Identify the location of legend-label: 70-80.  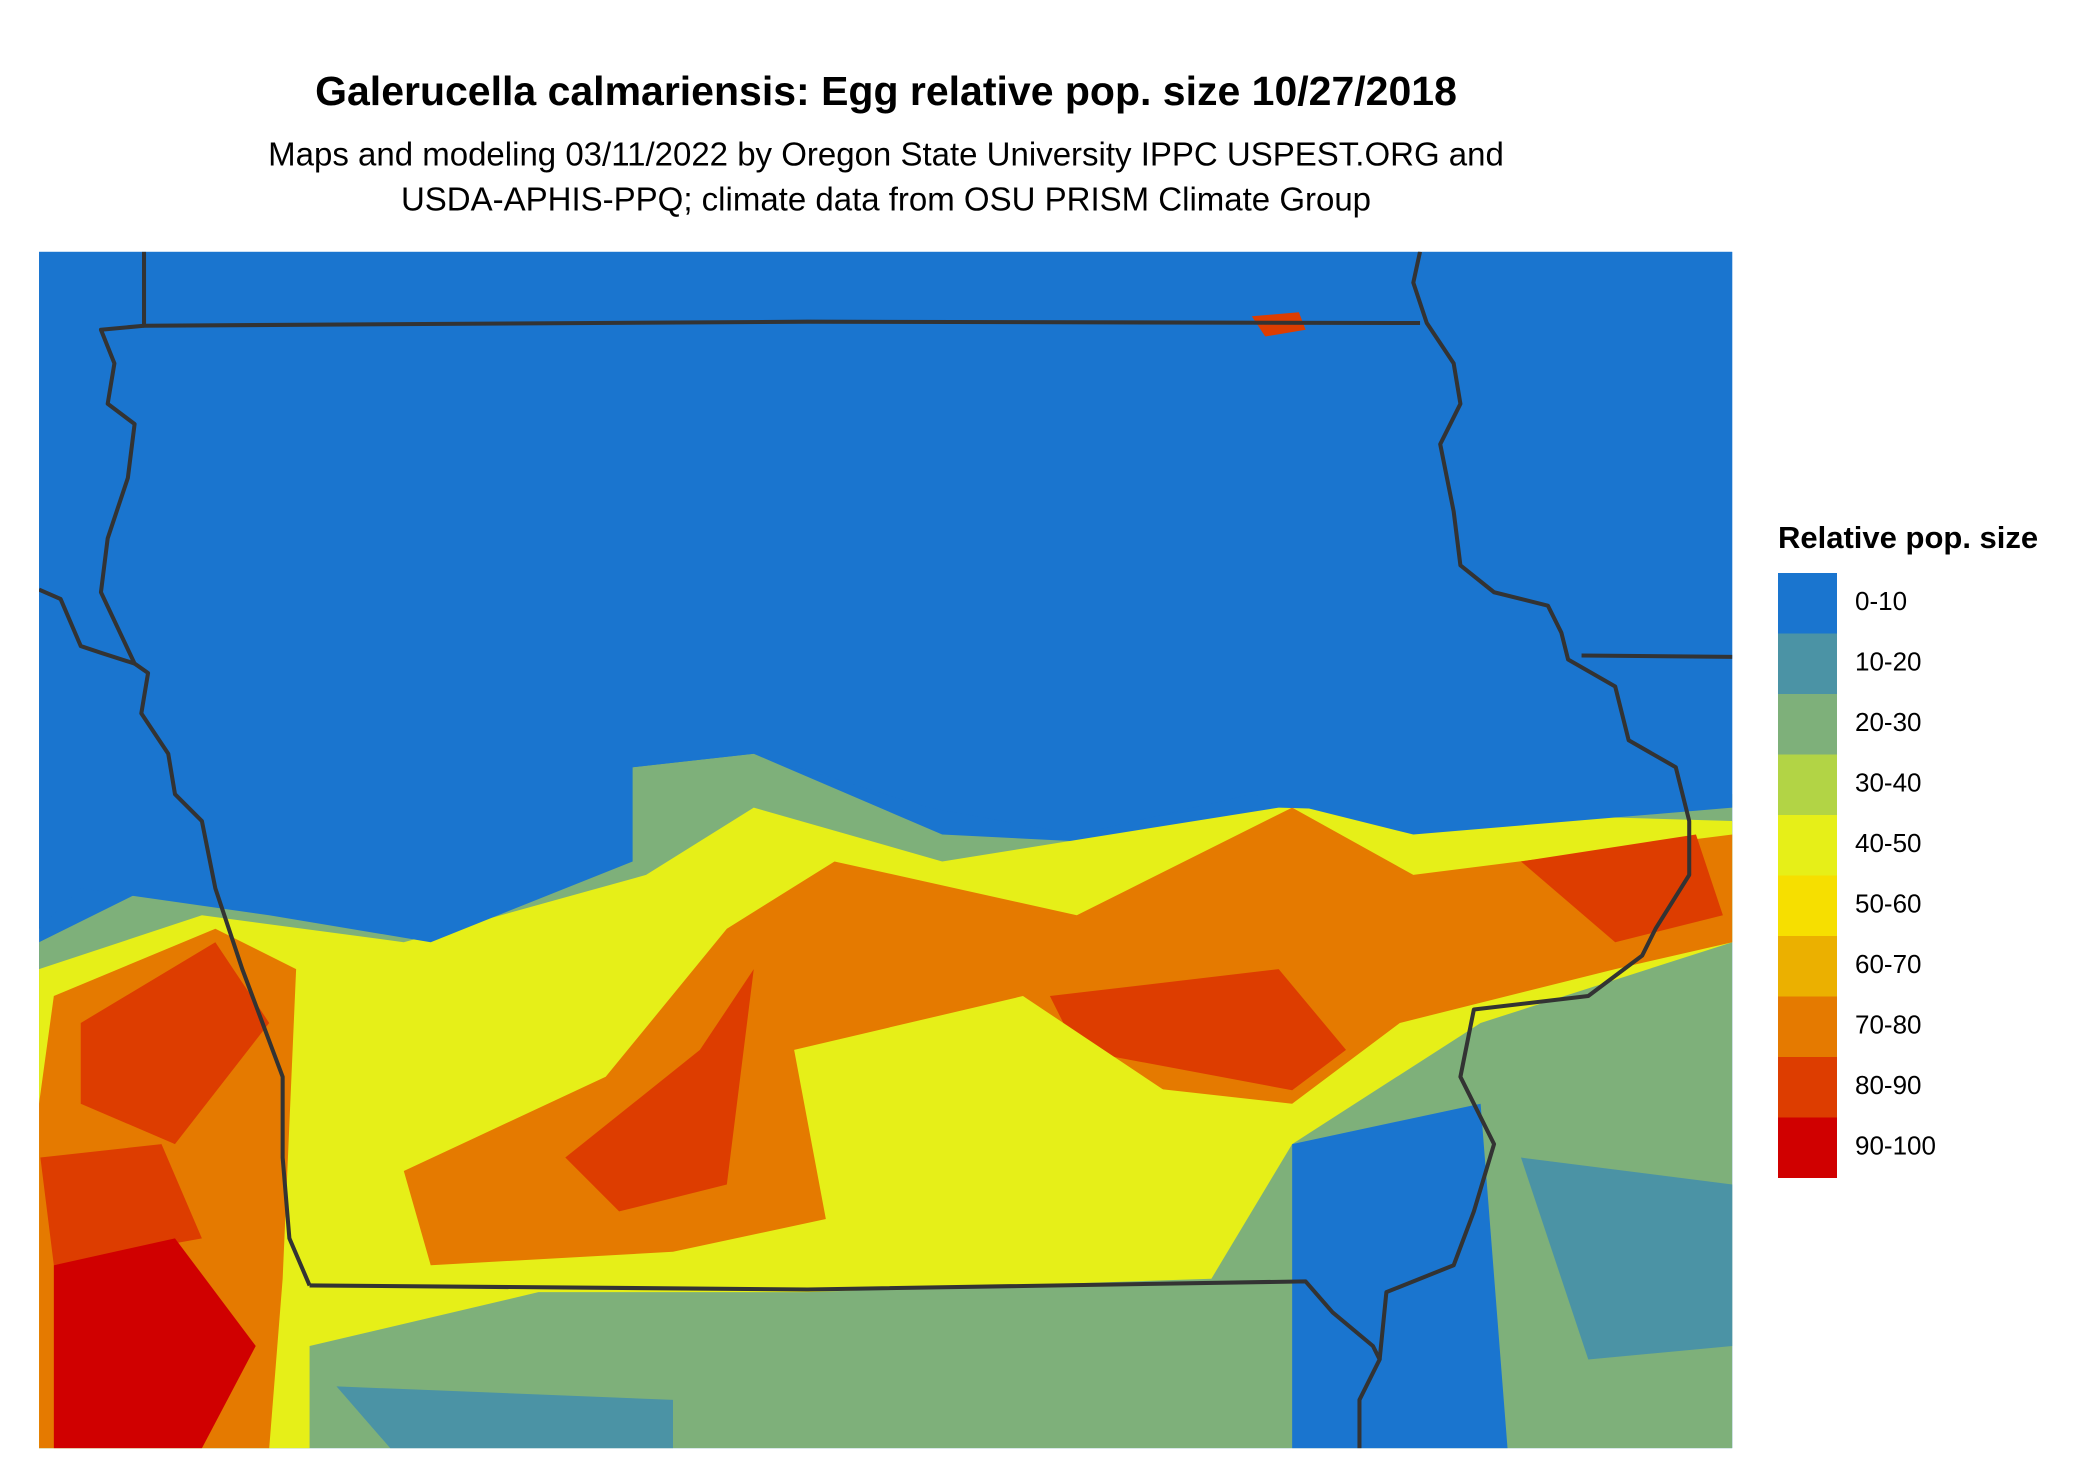
(1888, 1024).